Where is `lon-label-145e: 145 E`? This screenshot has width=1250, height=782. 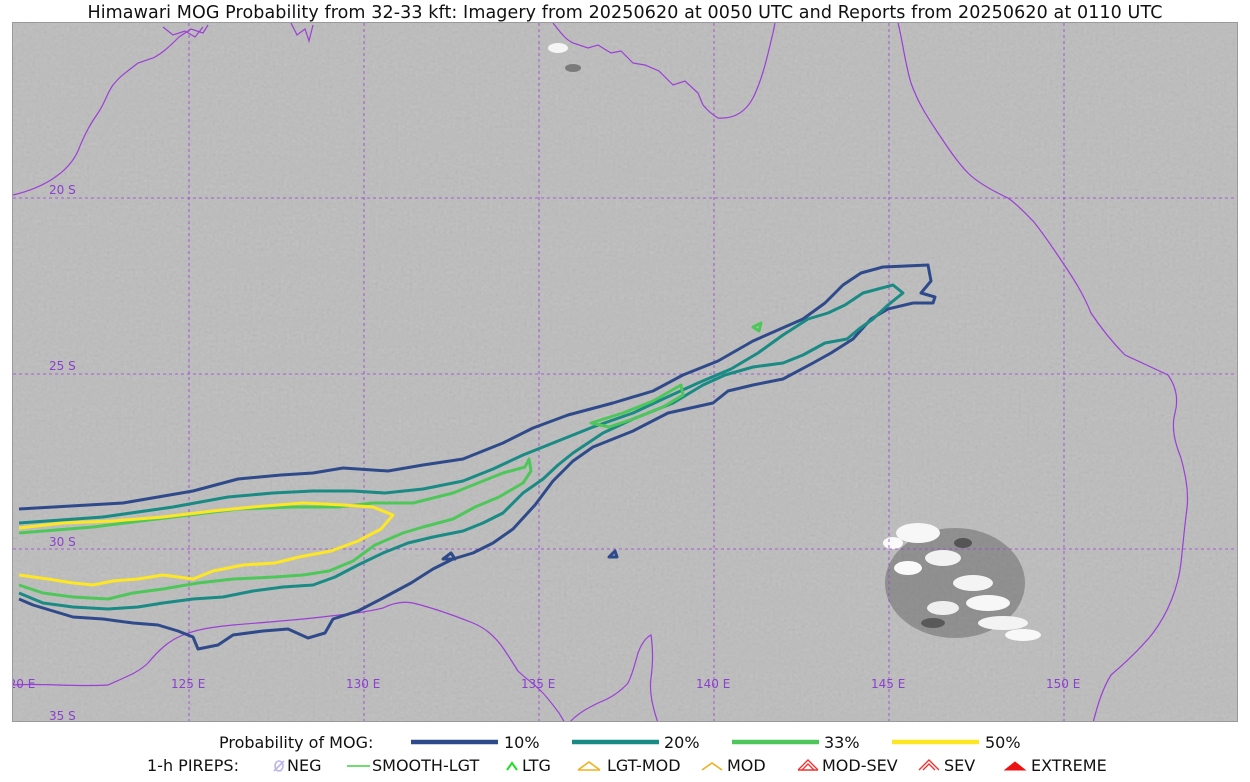 lon-label-145e: 145 E is located at coordinates (888, 684).